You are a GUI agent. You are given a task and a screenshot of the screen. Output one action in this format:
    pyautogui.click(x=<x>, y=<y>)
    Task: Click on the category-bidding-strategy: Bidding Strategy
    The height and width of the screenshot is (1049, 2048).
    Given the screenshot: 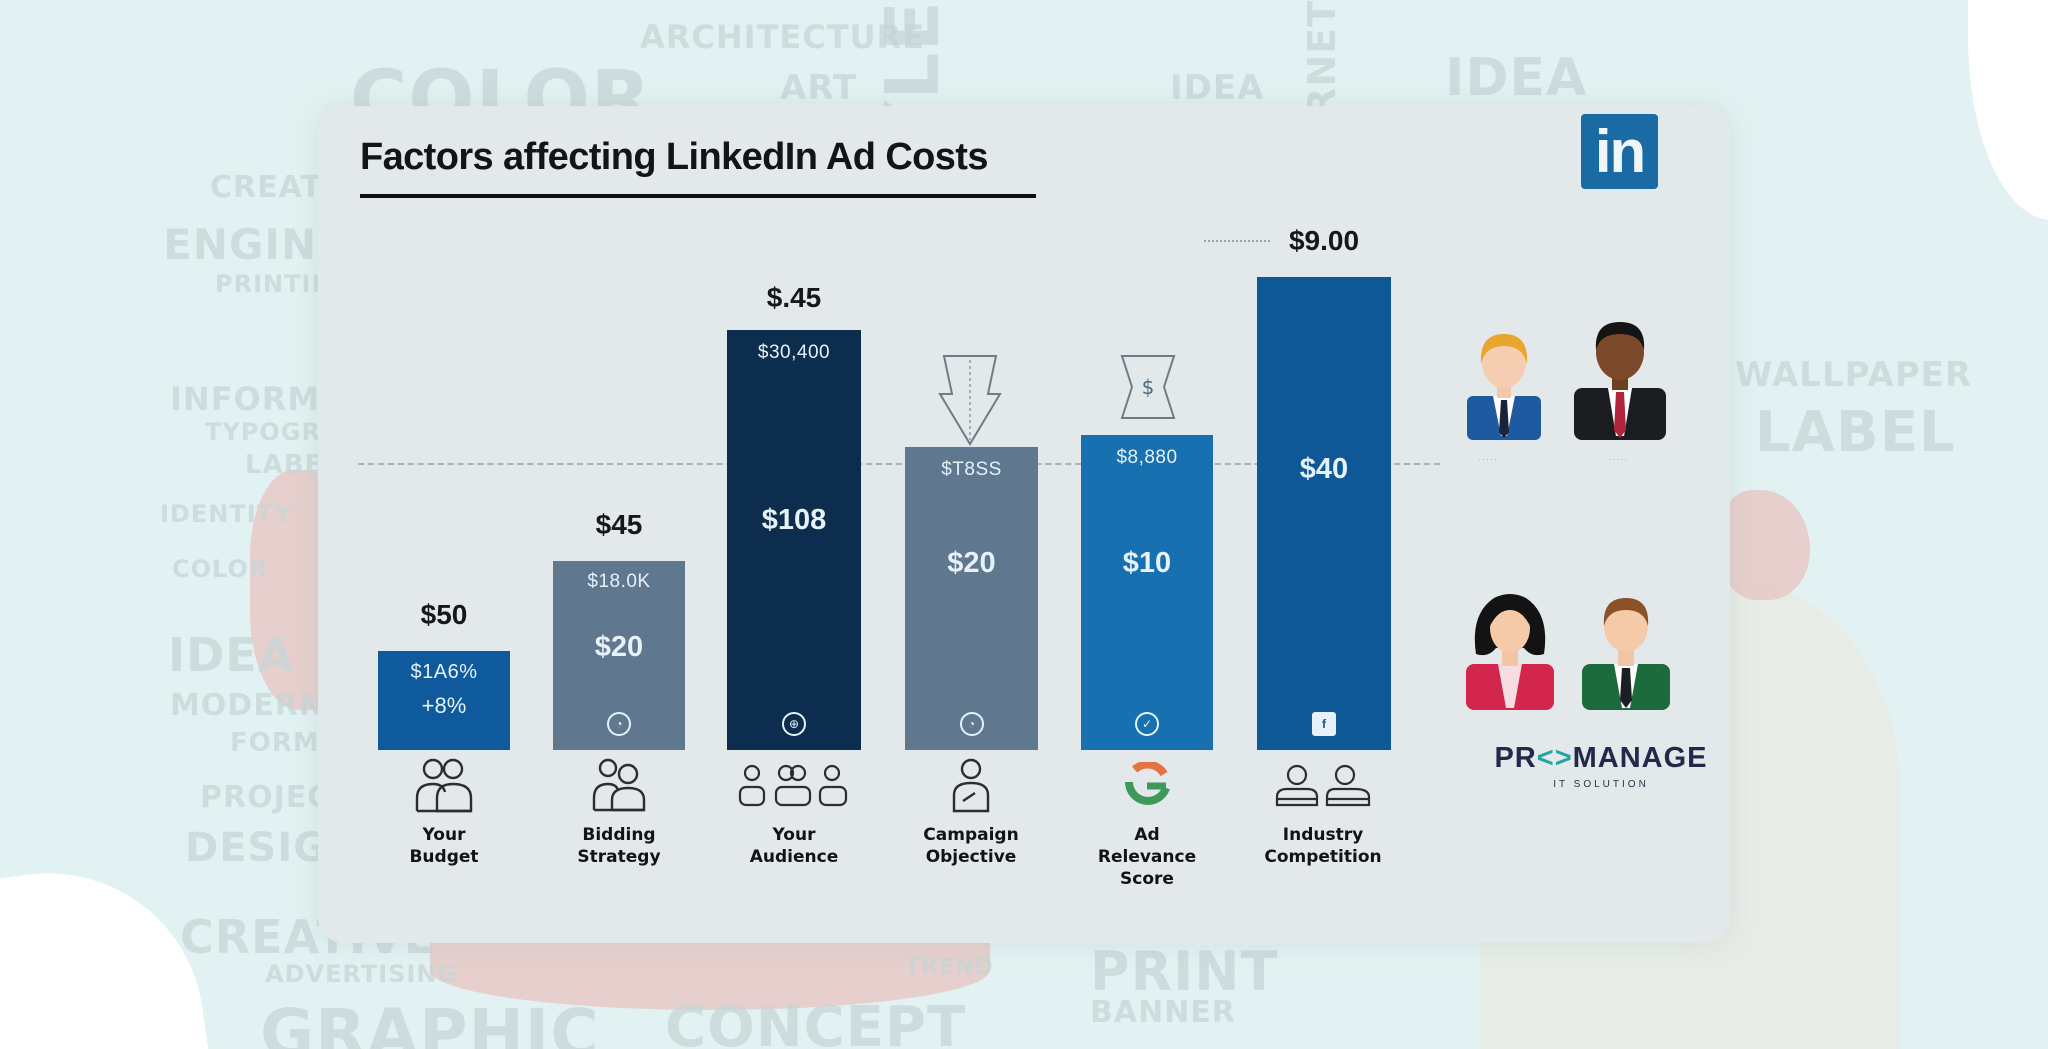 What is the action you would take?
    pyautogui.click(x=619, y=811)
    